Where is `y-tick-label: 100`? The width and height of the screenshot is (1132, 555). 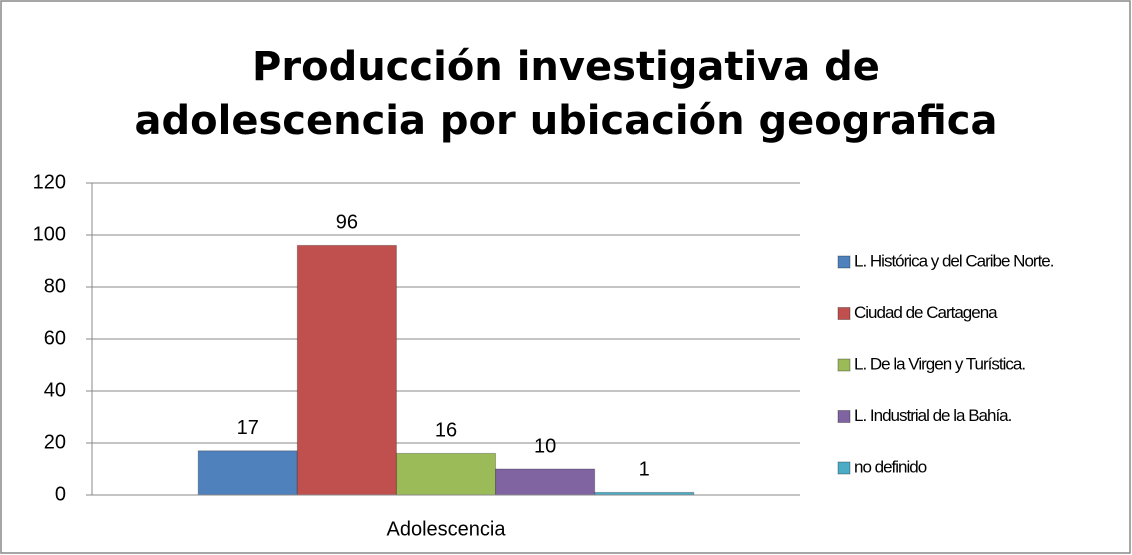
y-tick-label: 100 is located at coordinates (49, 234).